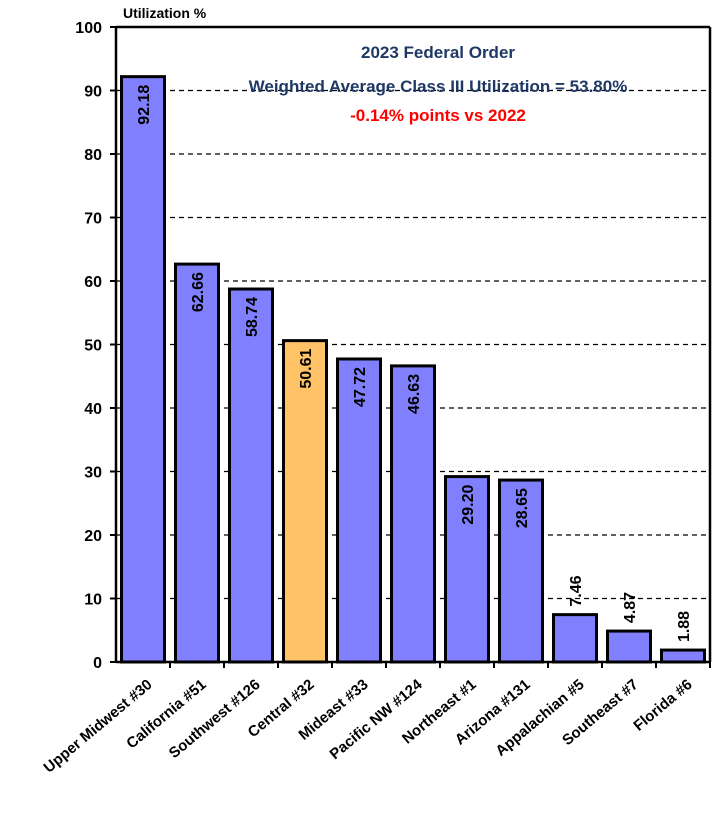 This screenshot has width=718, height=823. What do you see at coordinates (144, 105) in the screenshot?
I see `value-label: 92.18` at bounding box center [144, 105].